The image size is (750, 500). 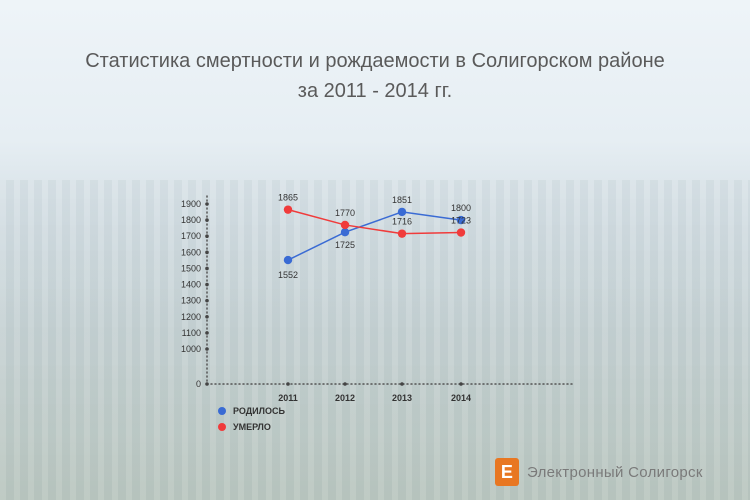 I want to click on legend-marker-died, so click(x=222, y=427).